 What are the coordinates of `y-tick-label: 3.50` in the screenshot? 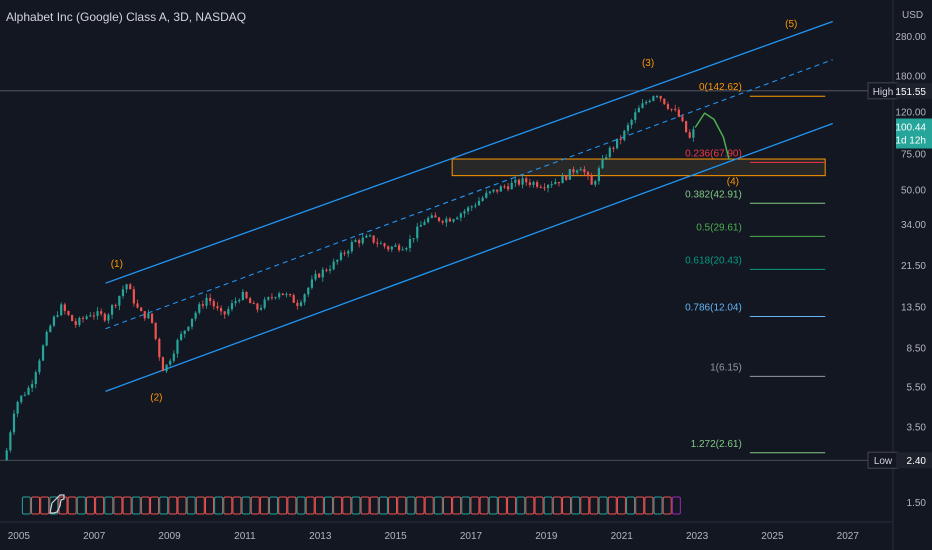 It's located at (917, 428).